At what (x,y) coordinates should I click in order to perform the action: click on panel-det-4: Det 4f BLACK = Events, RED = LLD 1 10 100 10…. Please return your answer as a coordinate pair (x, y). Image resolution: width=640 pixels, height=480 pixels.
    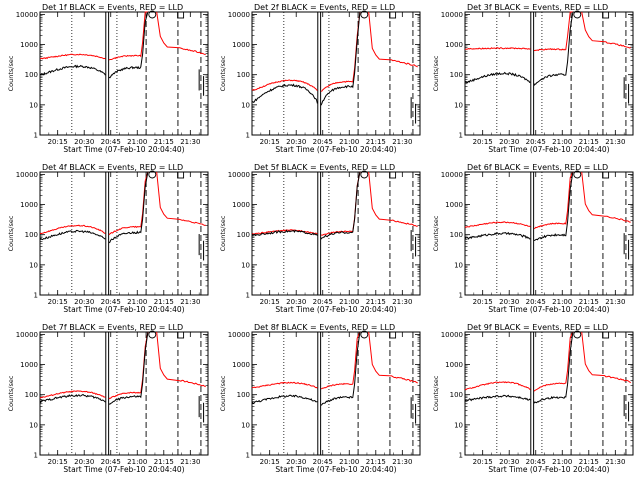
    Looking at the image, I should click on (108, 238).